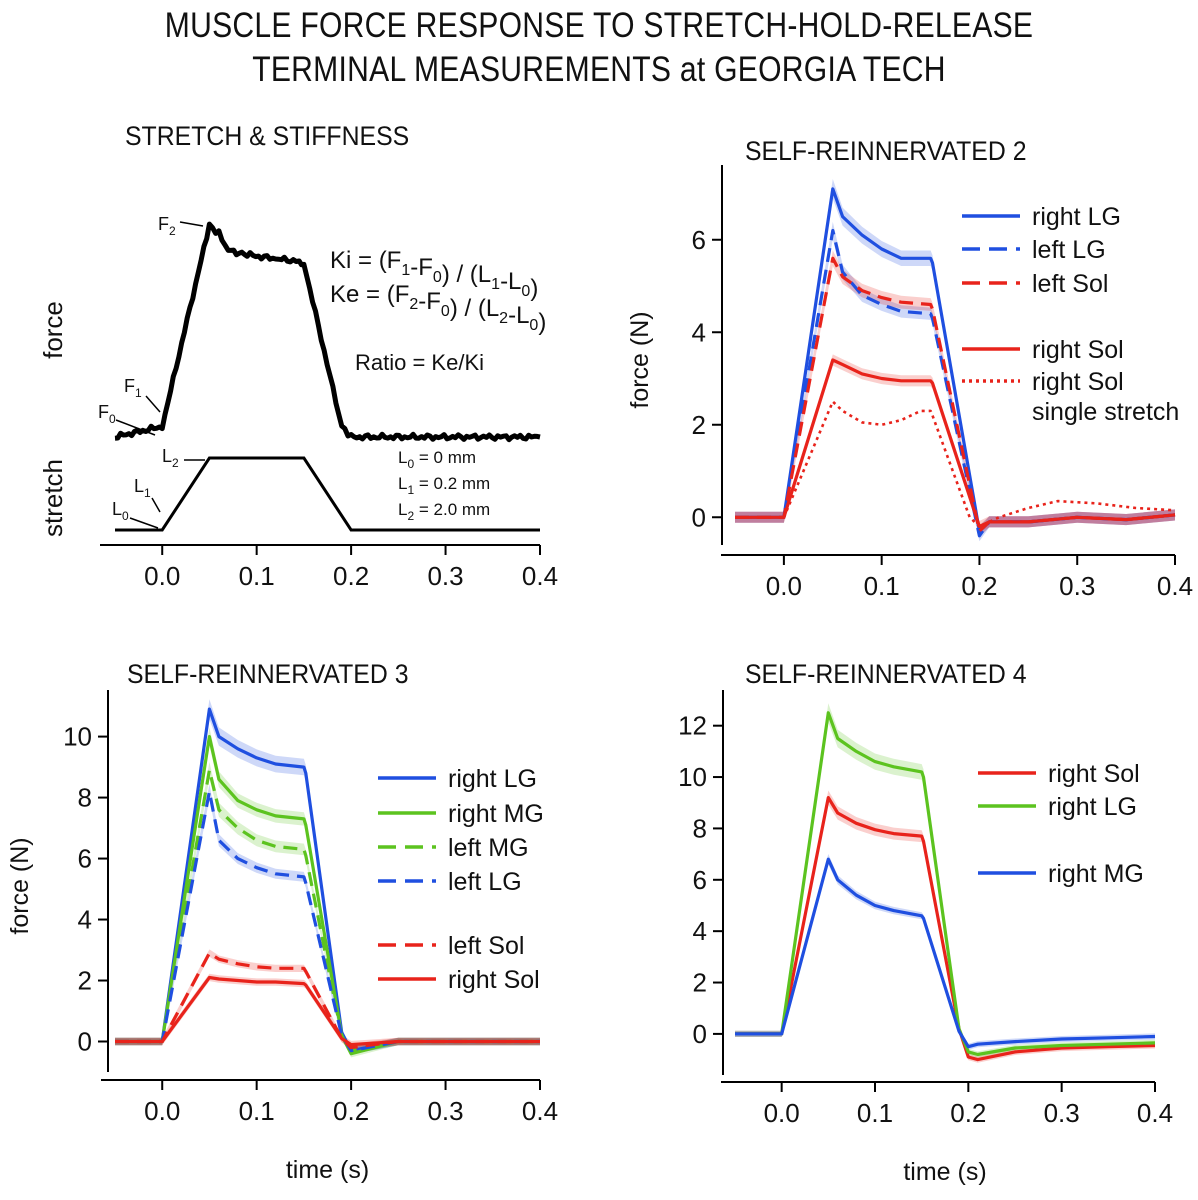 The height and width of the screenshot is (1200, 1198). I want to click on stretch-panel-x-tick-label: 0.3, so click(445, 576).